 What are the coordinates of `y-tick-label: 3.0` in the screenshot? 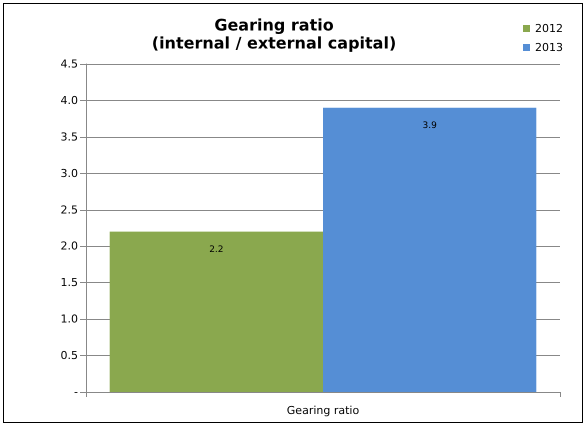 It's located at (69, 173).